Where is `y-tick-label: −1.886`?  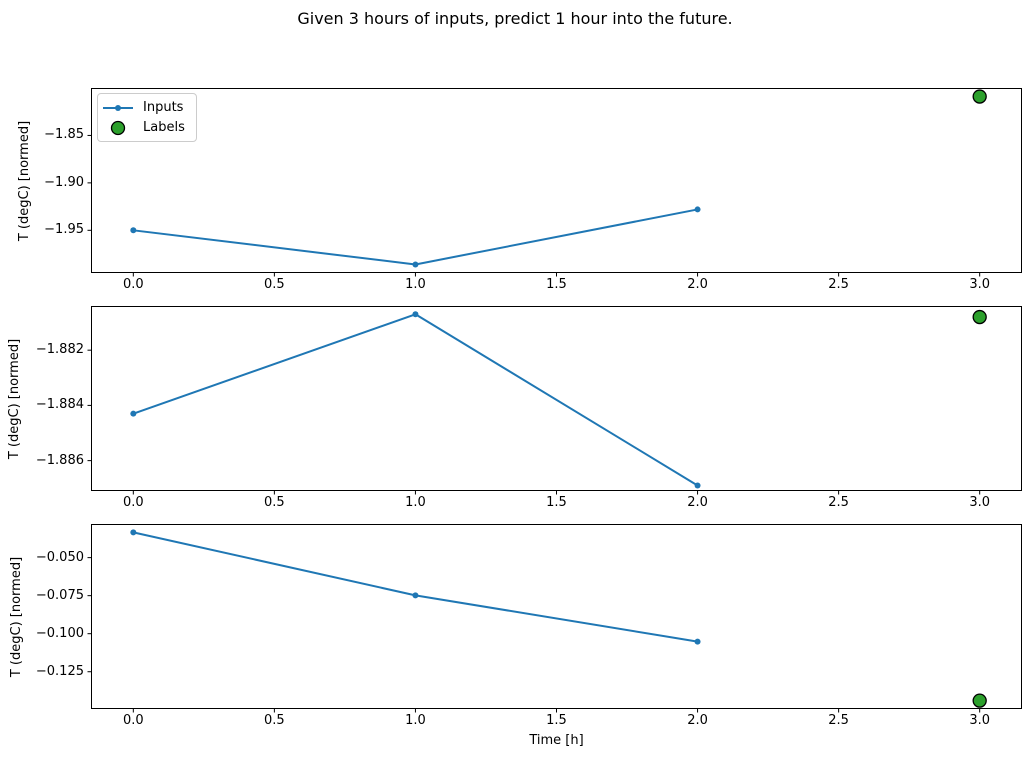
y-tick-label: −1.886 is located at coordinates (59, 460).